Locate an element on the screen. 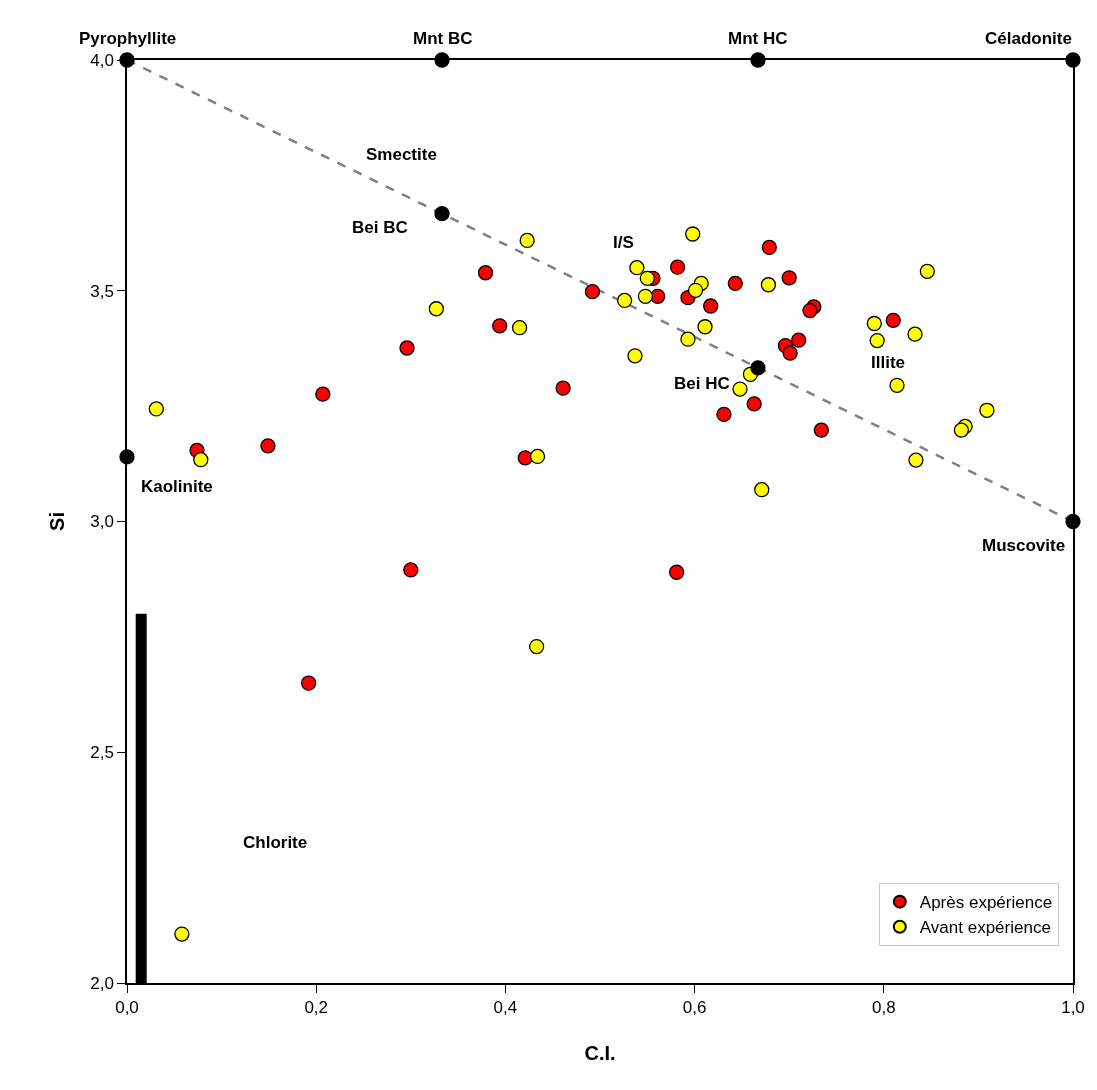 The image size is (1097, 1090). y-tick-label: 3,0 is located at coordinates (102, 522).